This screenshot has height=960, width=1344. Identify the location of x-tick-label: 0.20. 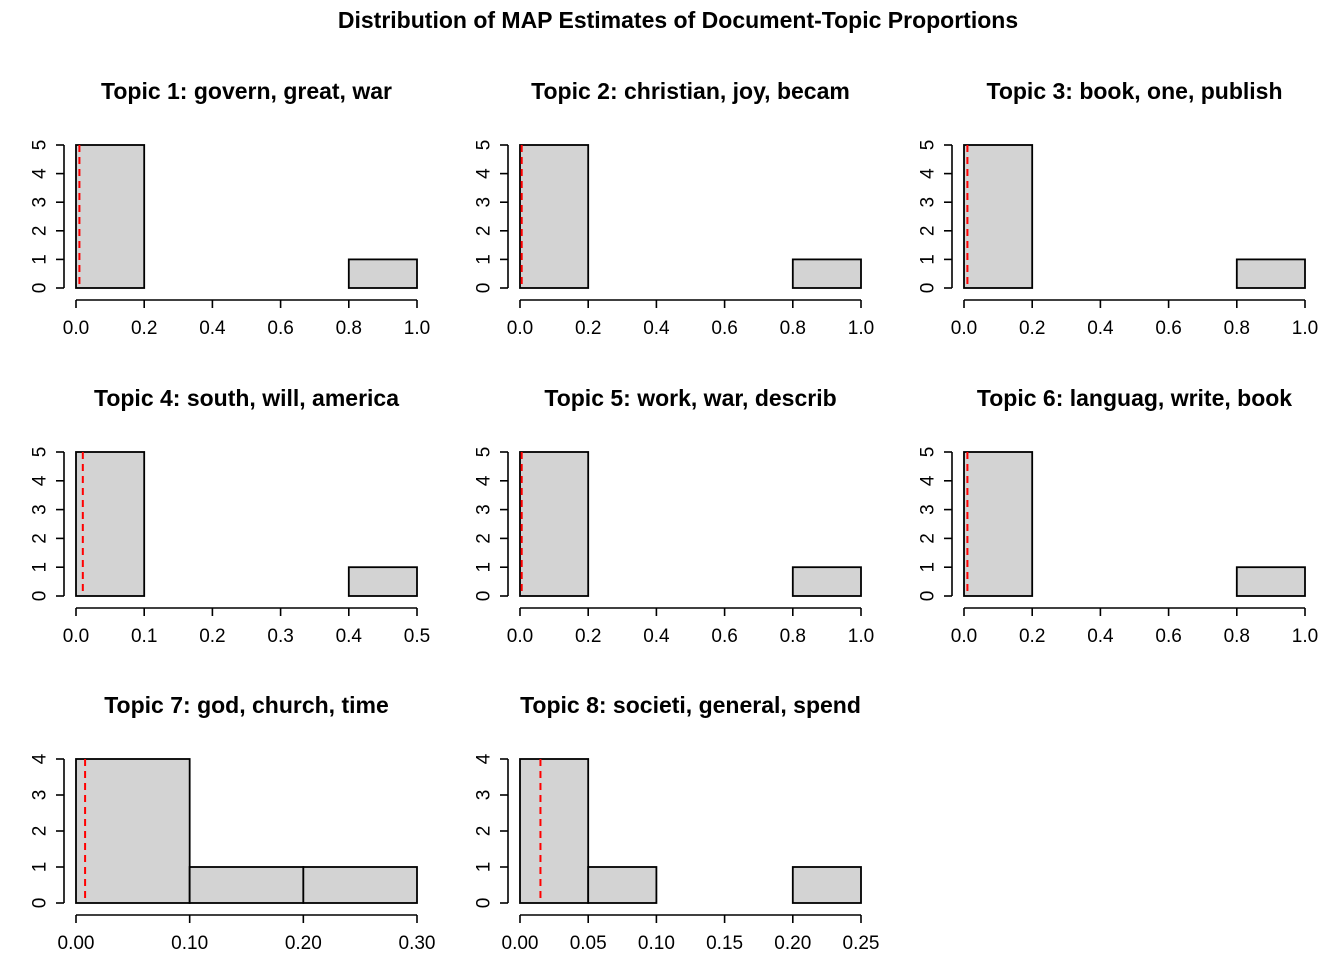
(792, 943).